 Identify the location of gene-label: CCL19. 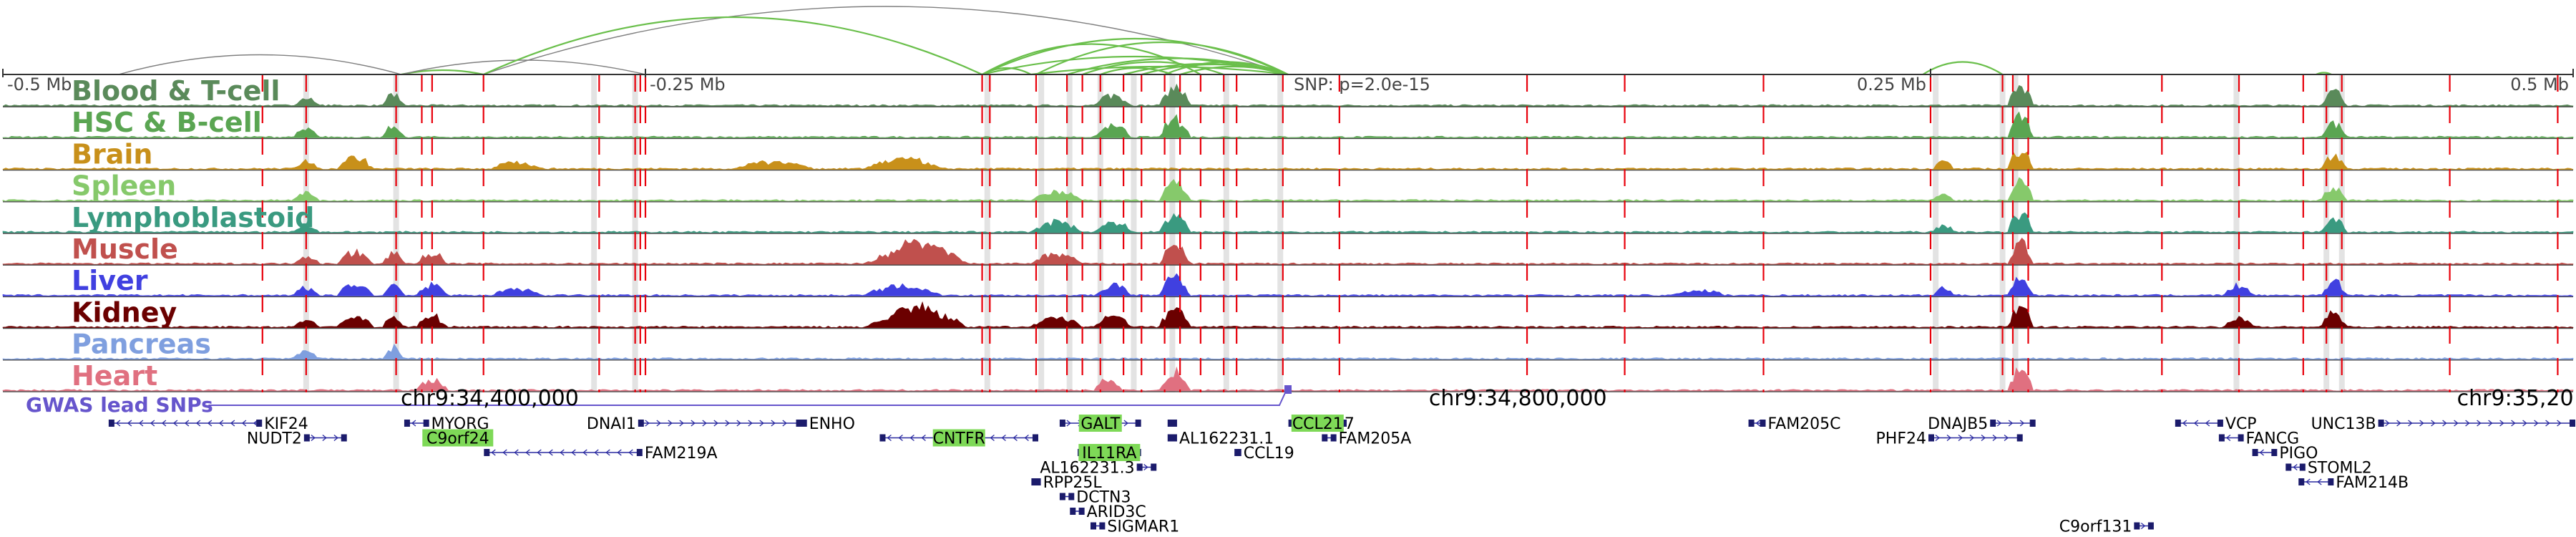
(1269, 454).